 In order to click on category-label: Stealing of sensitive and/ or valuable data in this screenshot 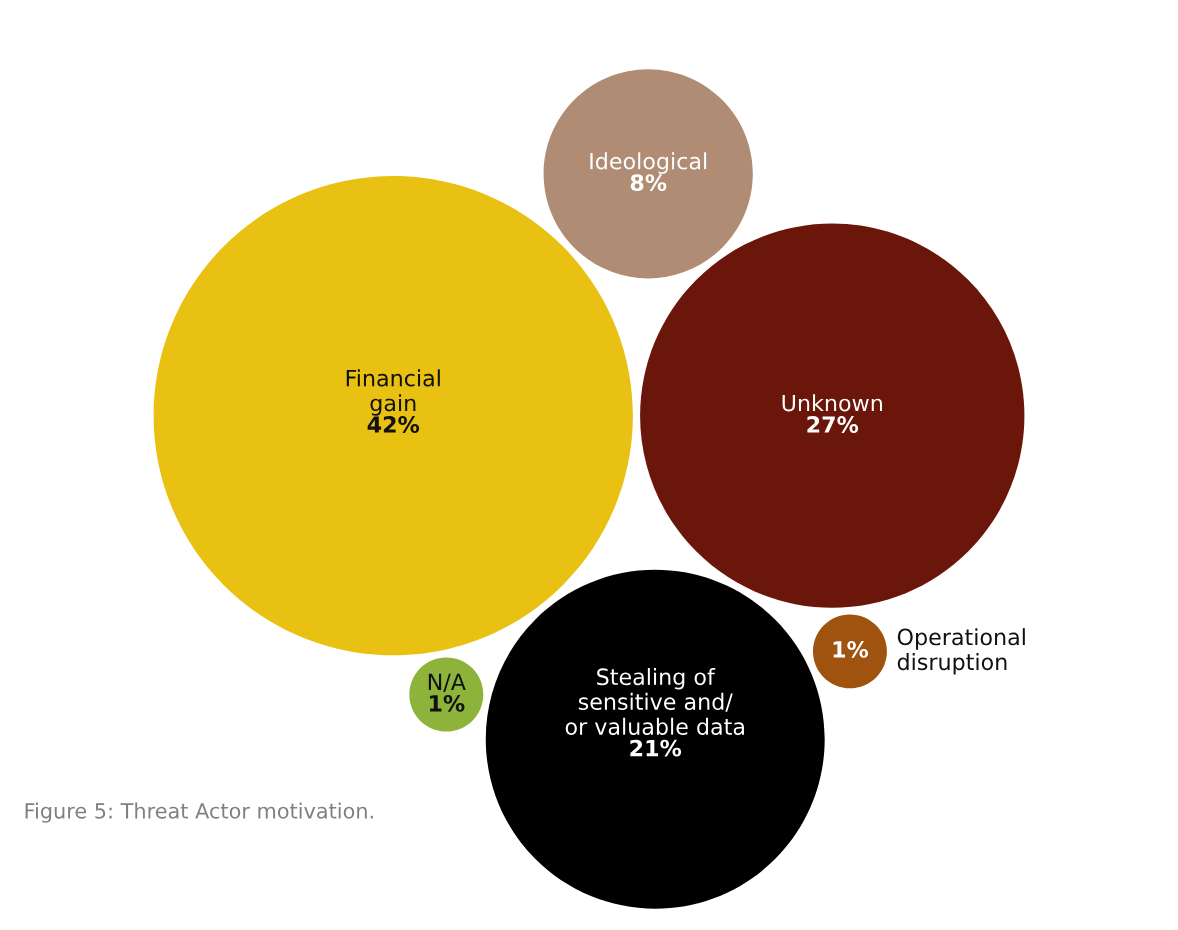, I will do `click(654, 701)`.